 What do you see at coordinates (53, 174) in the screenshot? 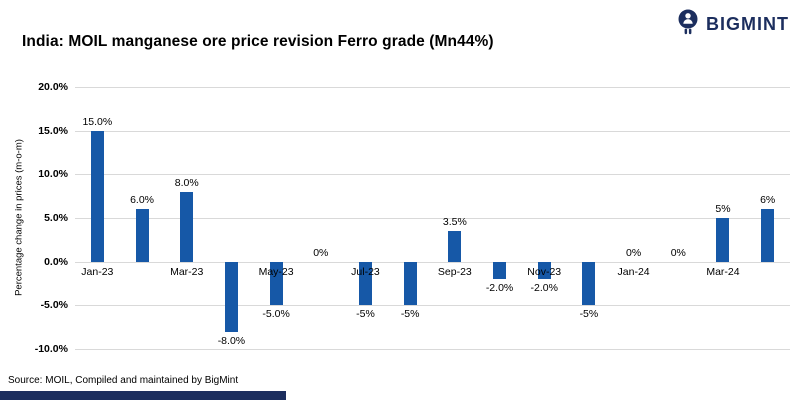
I see `y-axis-tick-label: 10.0%` at bounding box center [53, 174].